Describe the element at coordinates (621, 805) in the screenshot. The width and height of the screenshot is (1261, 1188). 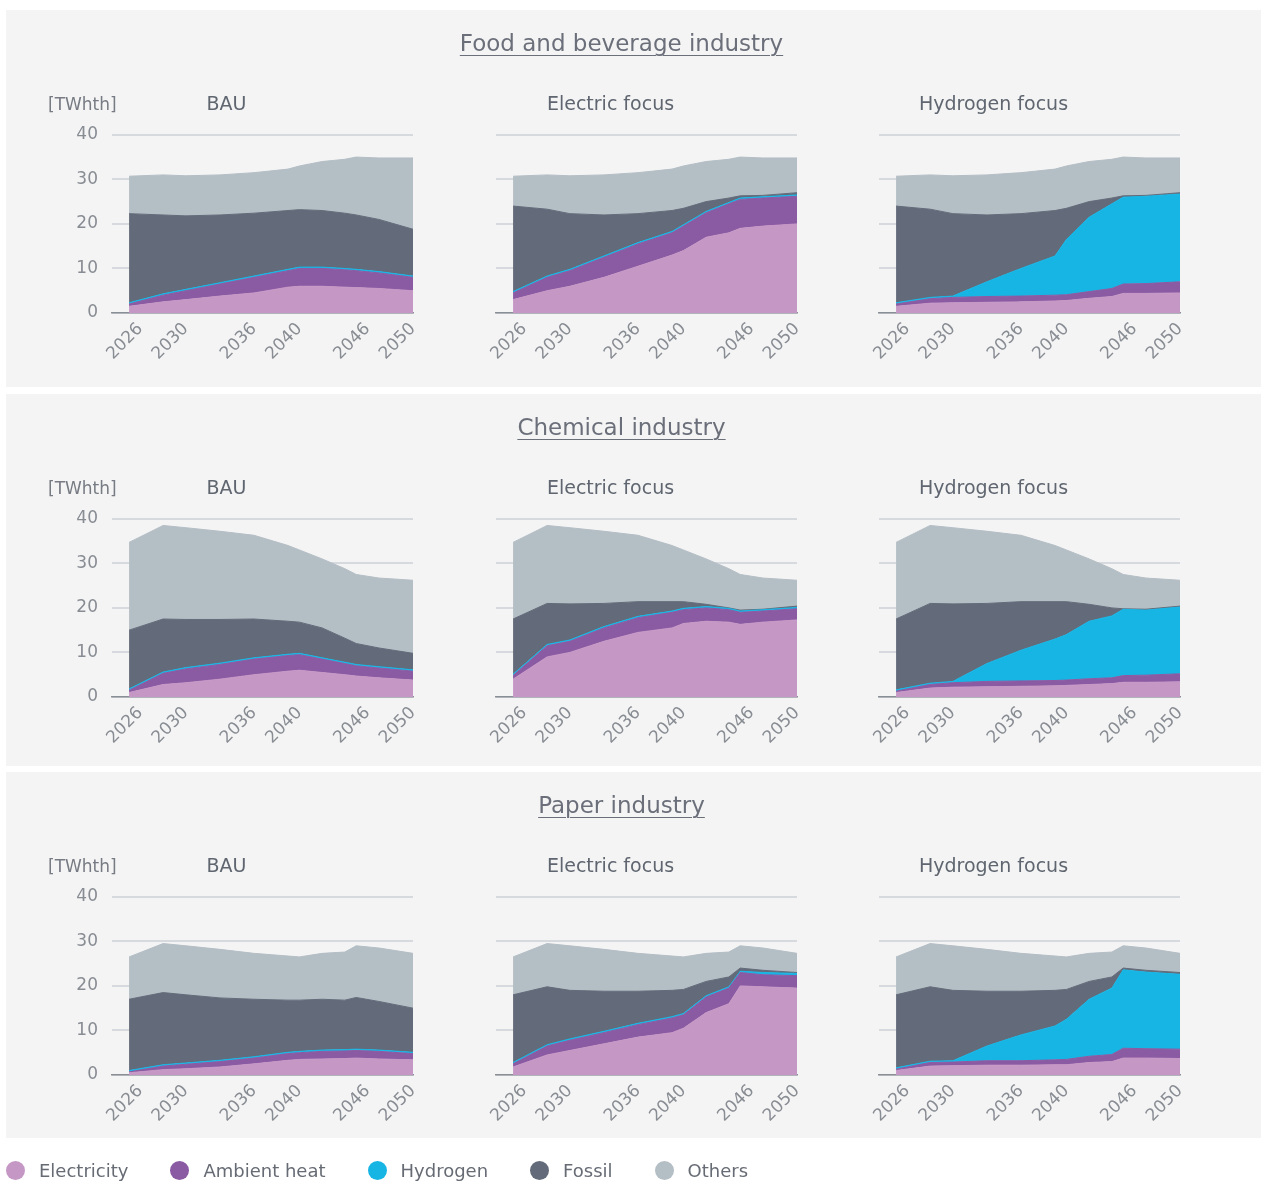
I see `chart-title: Paper industry` at that location.